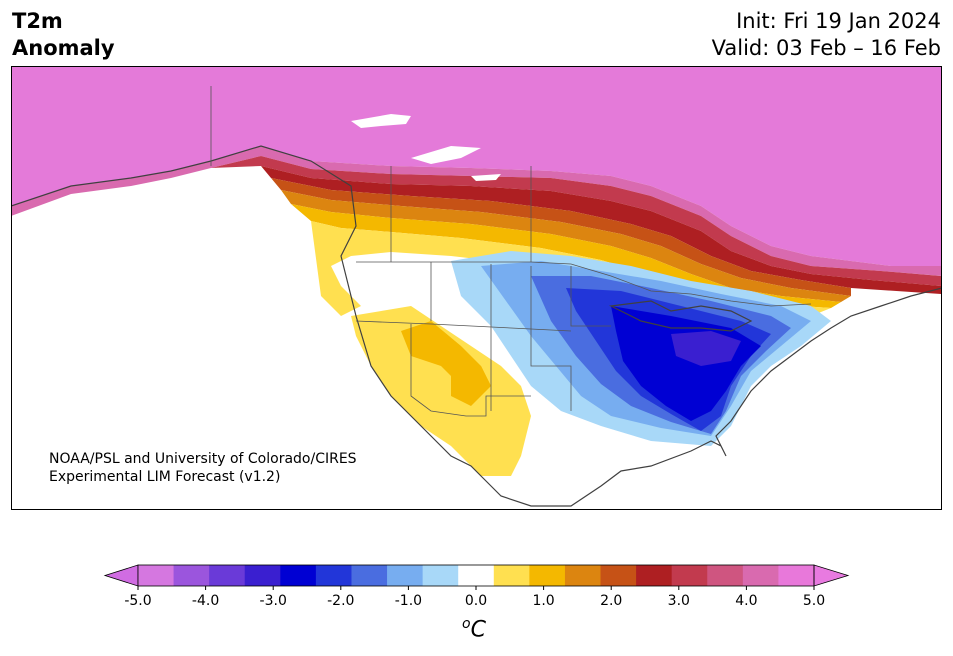 This screenshot has height=656, width=953. Describe the element at coordinates (37, 21) in the screenshot. I see `title-line-1: T2m` at that location.